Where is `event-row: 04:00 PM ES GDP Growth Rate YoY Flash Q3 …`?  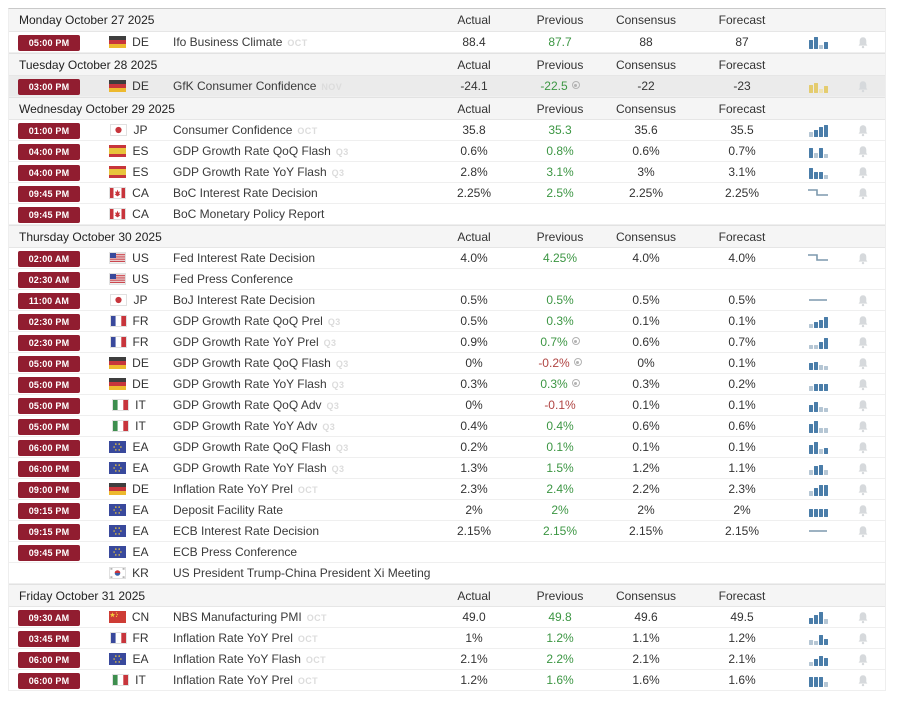
event-row: 04:00 PM ES GDP Growth Rate YoY Flash Q3 … is located at coordinates (447, 172).